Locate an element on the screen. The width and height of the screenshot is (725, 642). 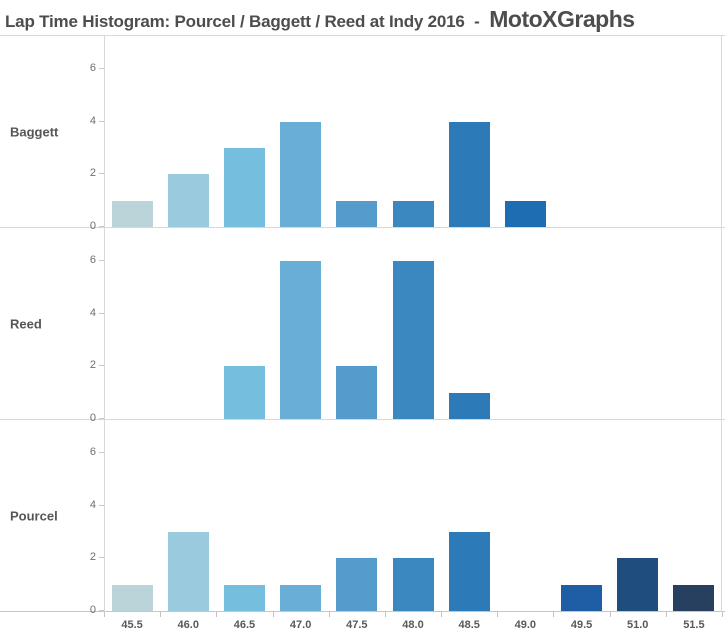
bar-pourcel-45.5 is located at coordinates (132, 597).